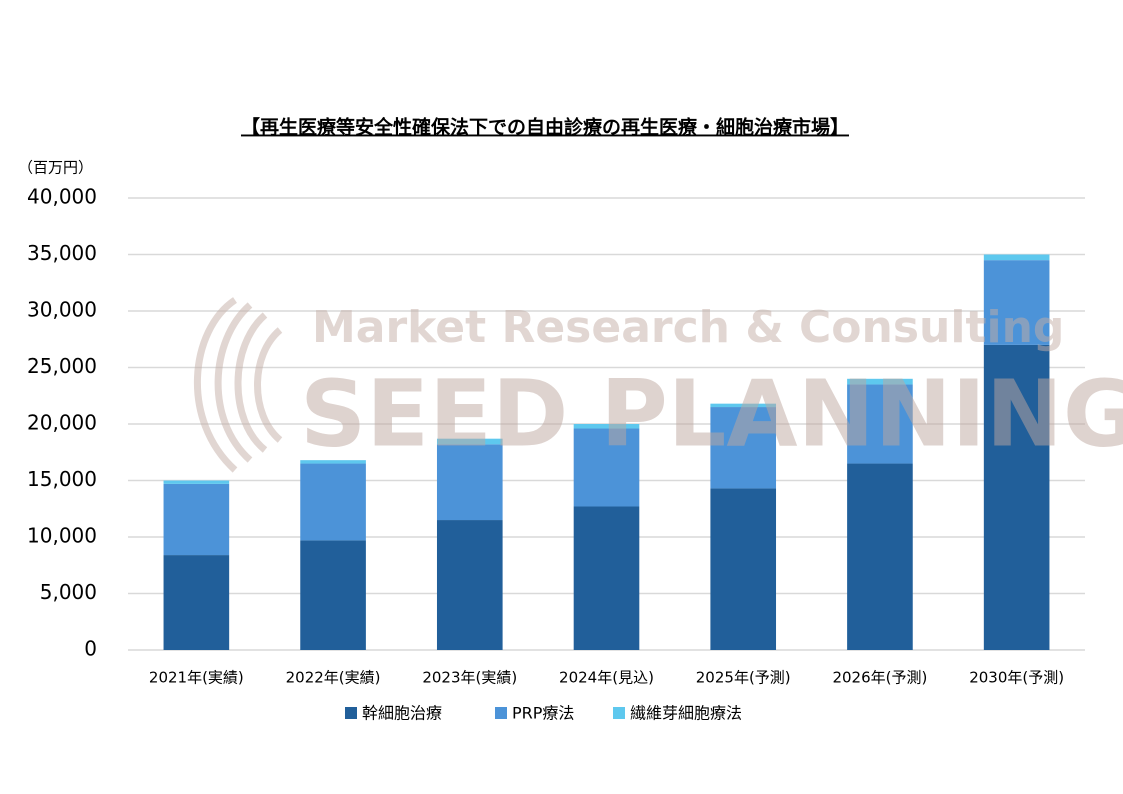 Image resolution: width=1123 pixels, height=794 pixels. Describe the element at coordinates (879, 678) in the screenshot. I see `x-tick-label: 2026年(予測)` at that location.